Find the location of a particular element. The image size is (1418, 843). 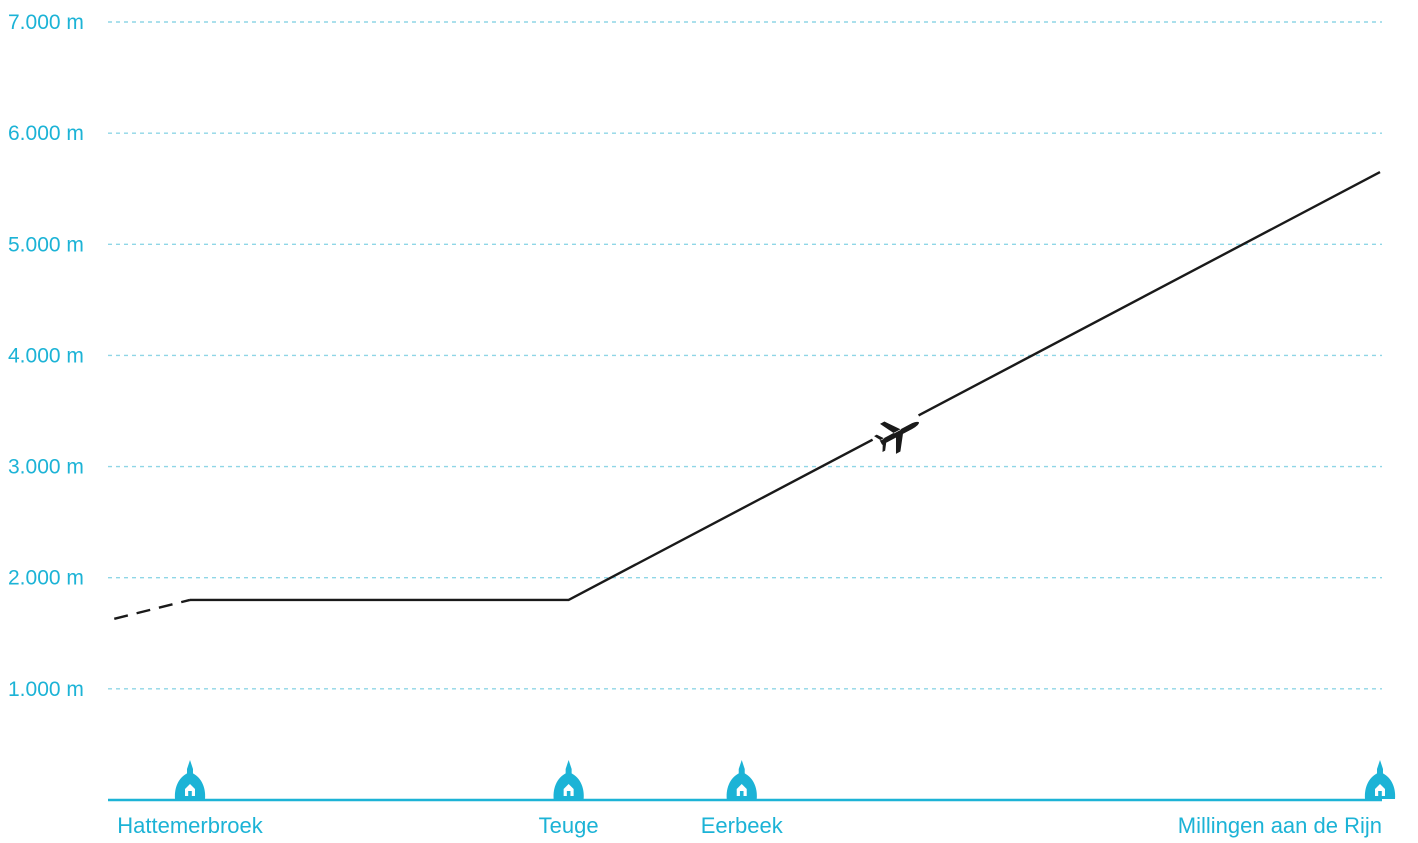

place-label: Millingen aan de Rijn is located at coordinates (1280, 825).